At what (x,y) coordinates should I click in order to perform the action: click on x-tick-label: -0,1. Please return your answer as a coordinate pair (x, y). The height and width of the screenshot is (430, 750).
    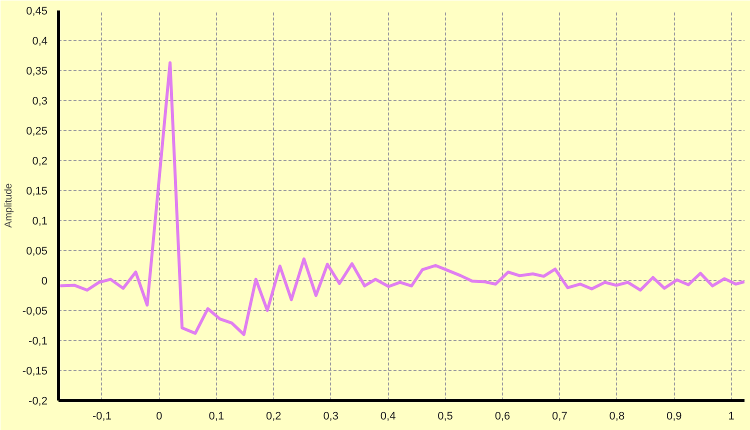
    Looking at the image, I should click on (102, 416).